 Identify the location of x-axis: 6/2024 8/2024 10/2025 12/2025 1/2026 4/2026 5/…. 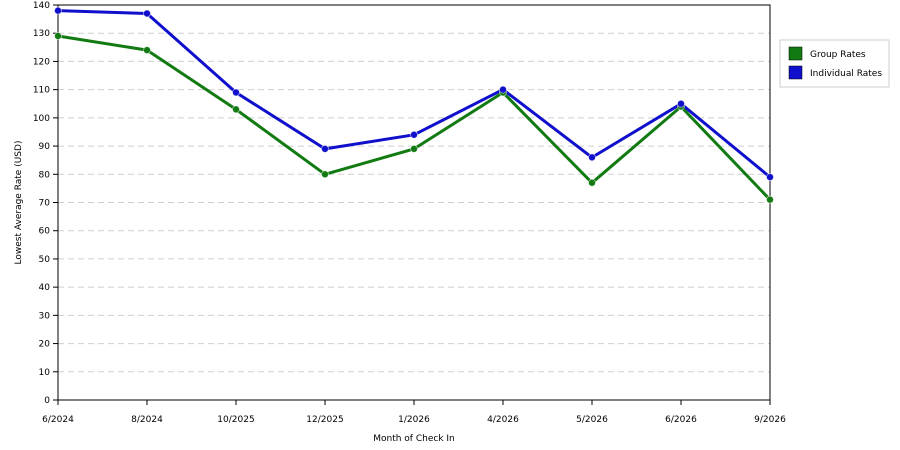
(414, 412).